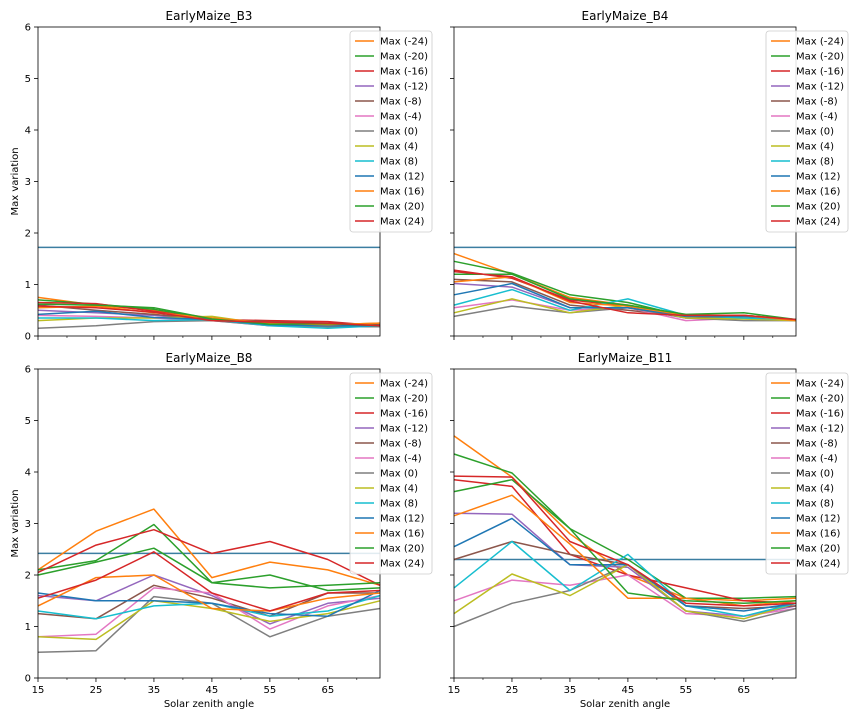 Image resolution: width=864 pixels, height=720 pixels. Describe the element at coordinates (28, 337) in the screenshot. I see `y-tick-label: 0` at that location.